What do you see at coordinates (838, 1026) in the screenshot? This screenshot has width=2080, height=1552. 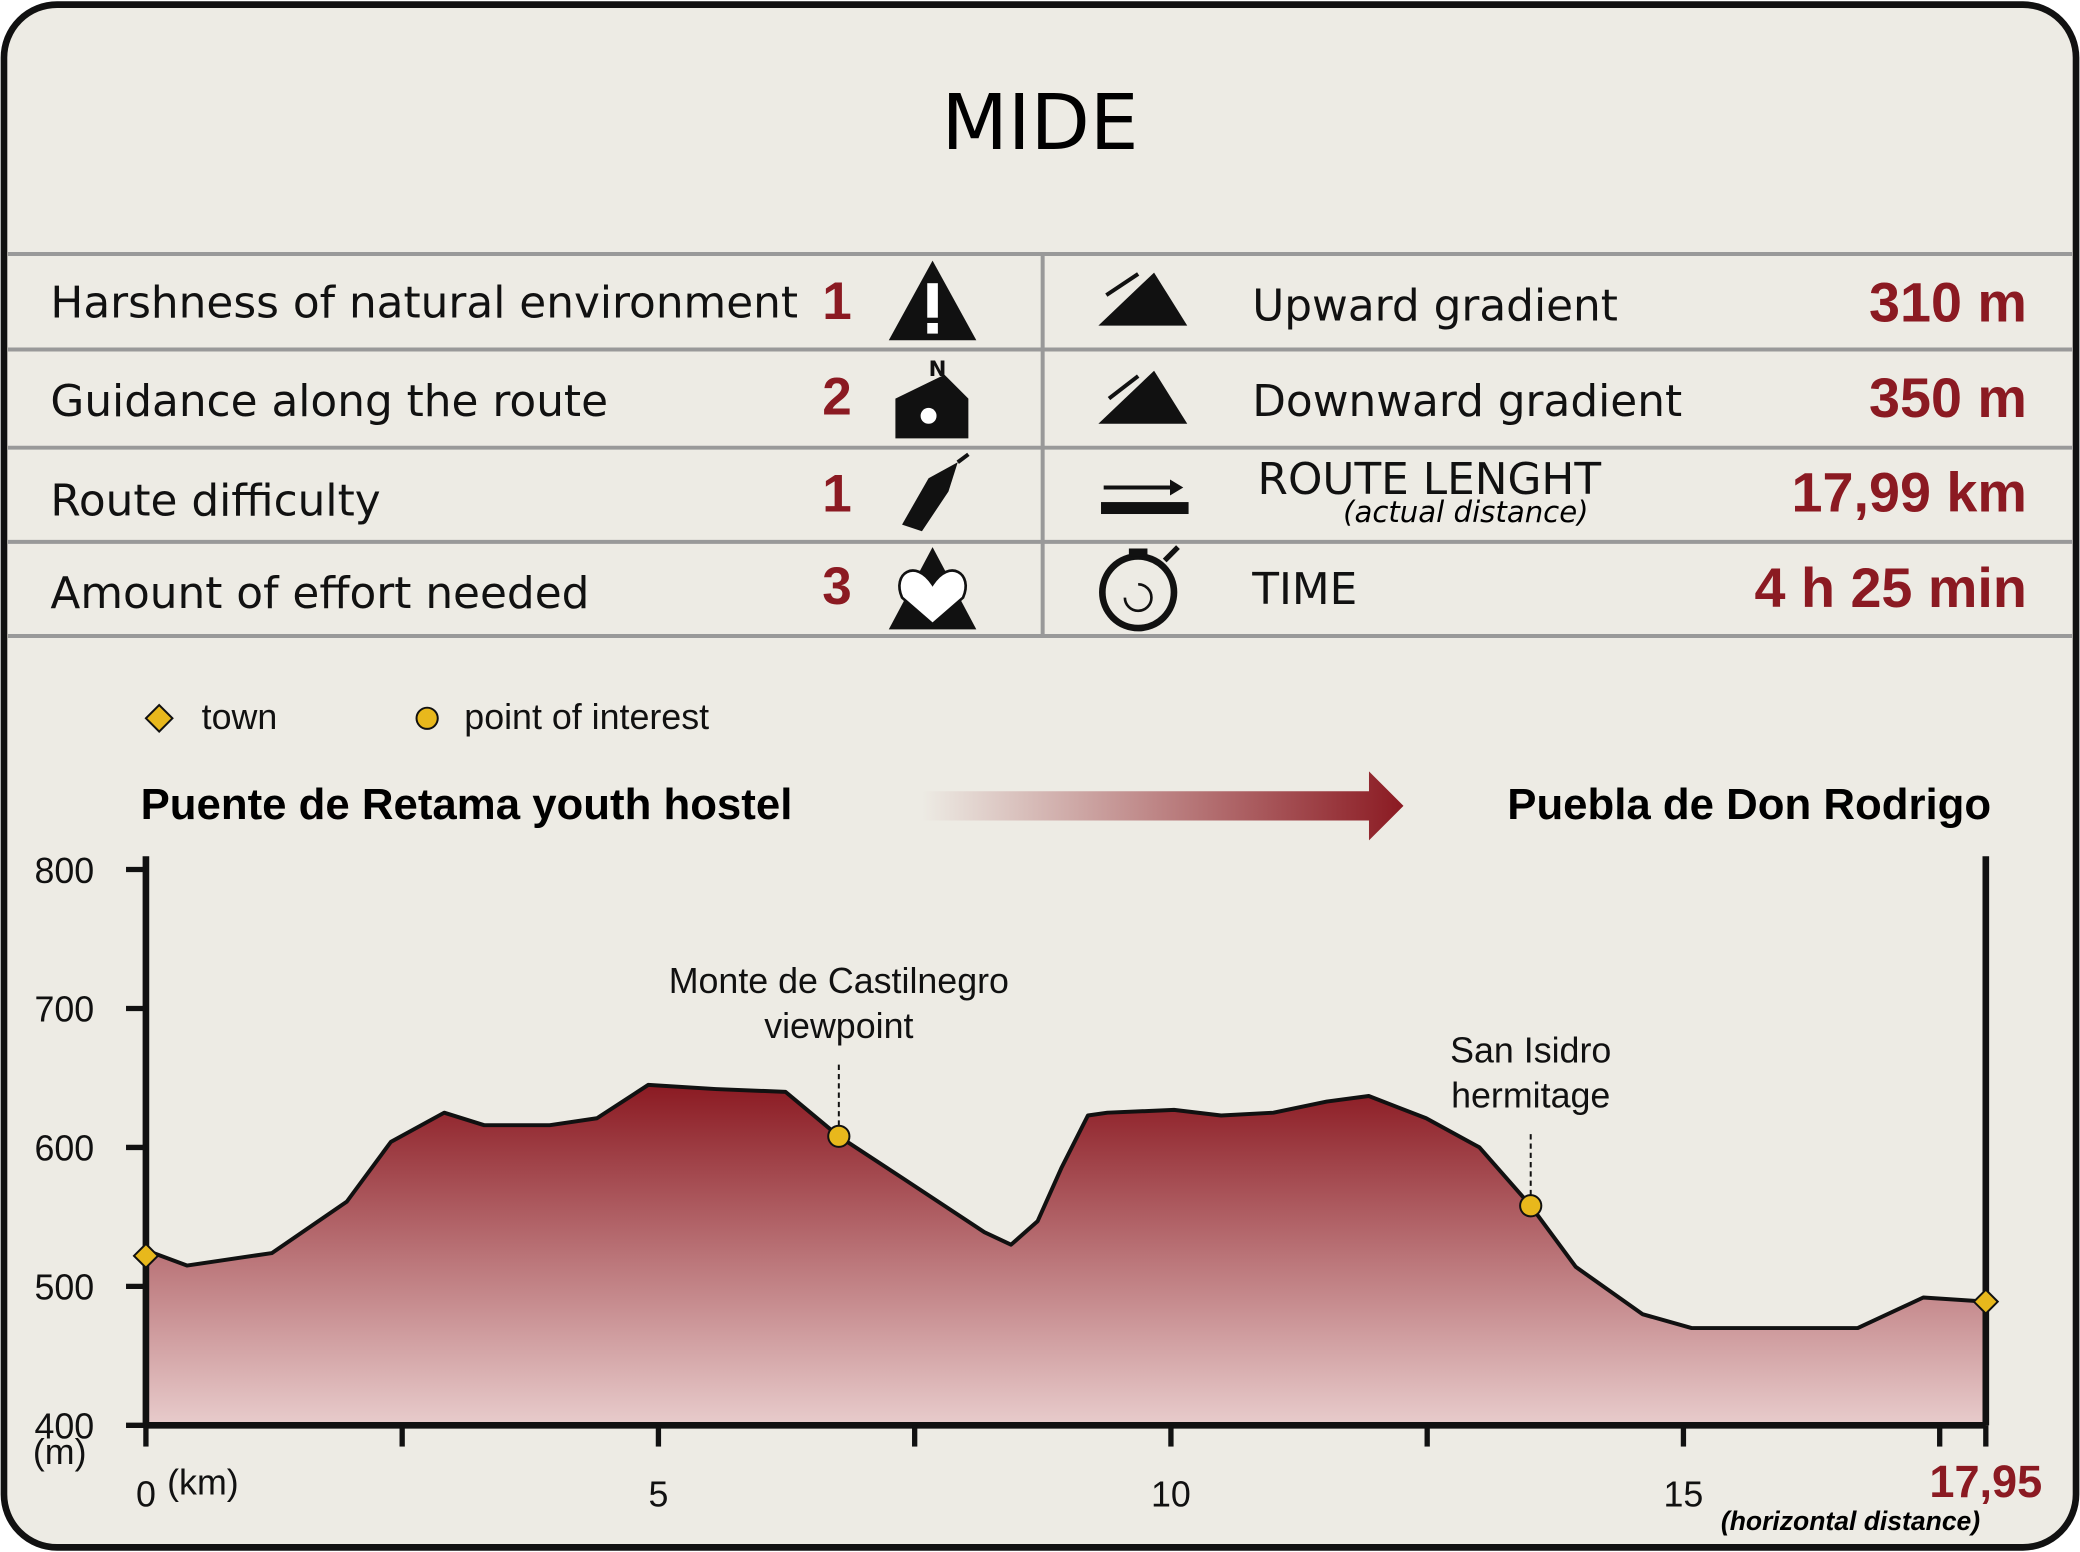 I see `poi-label: viewpoint` at bounding box center [838, 1026].